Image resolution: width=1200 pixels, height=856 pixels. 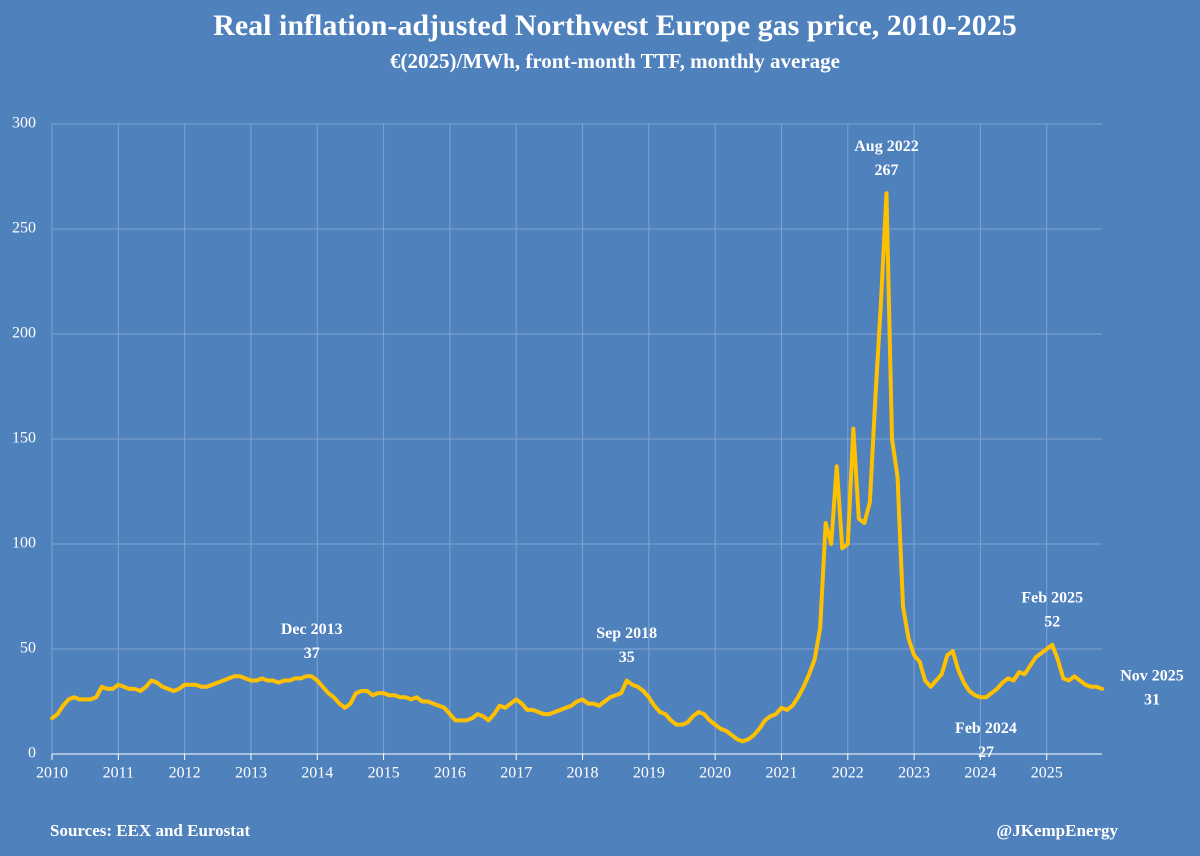 What do you see at coordinates (627, 657) in the screenshot?
I see `annotation-value: 35` at bounding box center [627, 657].